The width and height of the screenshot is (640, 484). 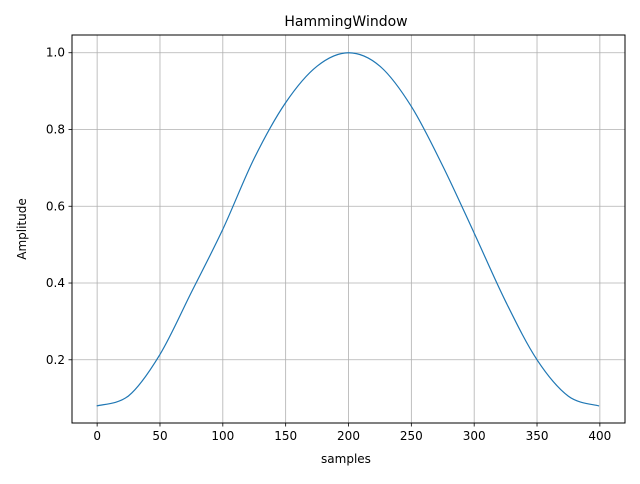 What do you see at coordinates (55, 283) in the screenshot?
I see `y-tick-label: 0.4` at bounding box center [55, 283].